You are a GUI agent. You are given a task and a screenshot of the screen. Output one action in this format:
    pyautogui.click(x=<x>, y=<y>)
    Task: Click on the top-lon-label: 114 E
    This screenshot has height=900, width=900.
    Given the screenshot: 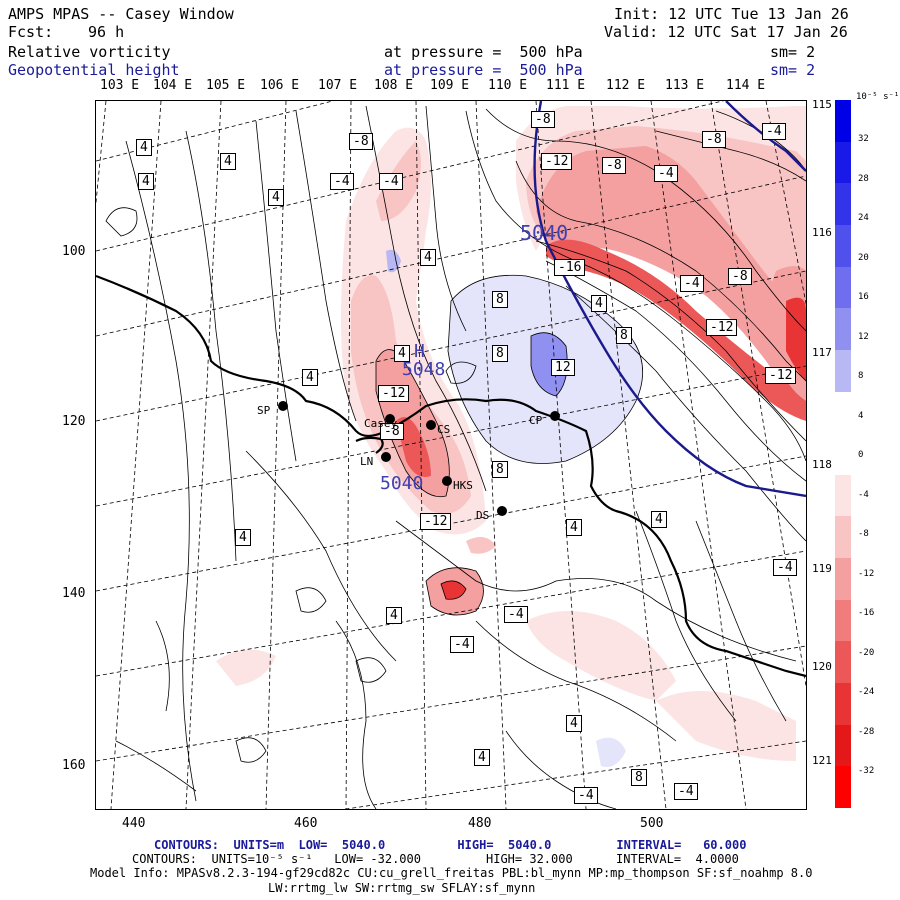 What is the action you would take?
    pyautogui.click(x=746, y=85)
    